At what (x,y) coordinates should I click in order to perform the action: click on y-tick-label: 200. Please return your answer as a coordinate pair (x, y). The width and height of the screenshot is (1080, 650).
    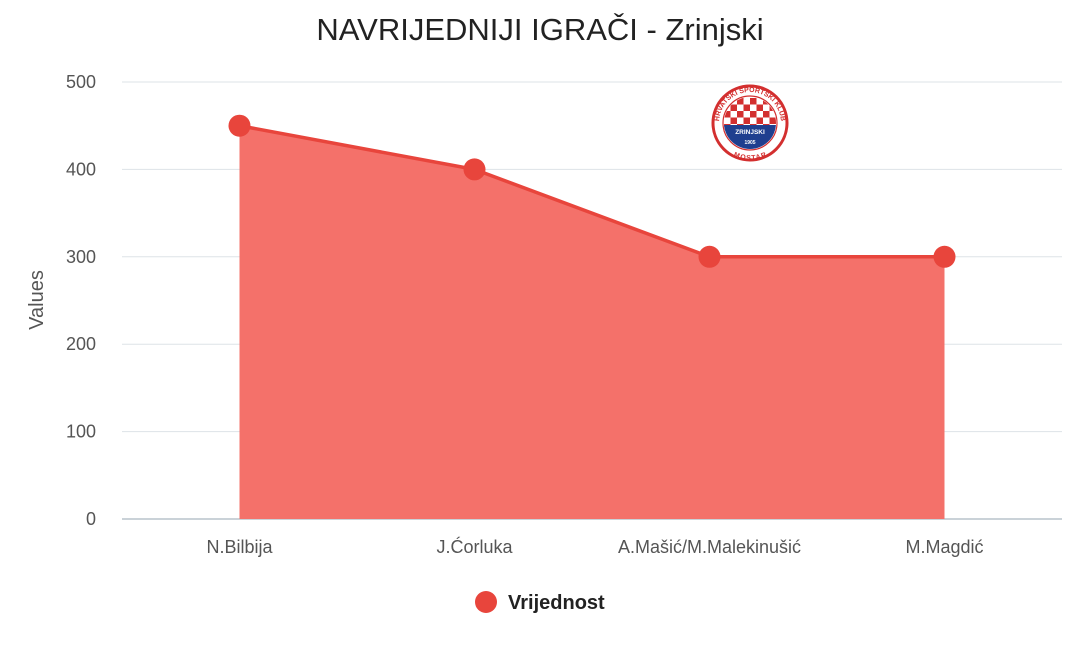
    Looking at the image, I should click on (81, 344).